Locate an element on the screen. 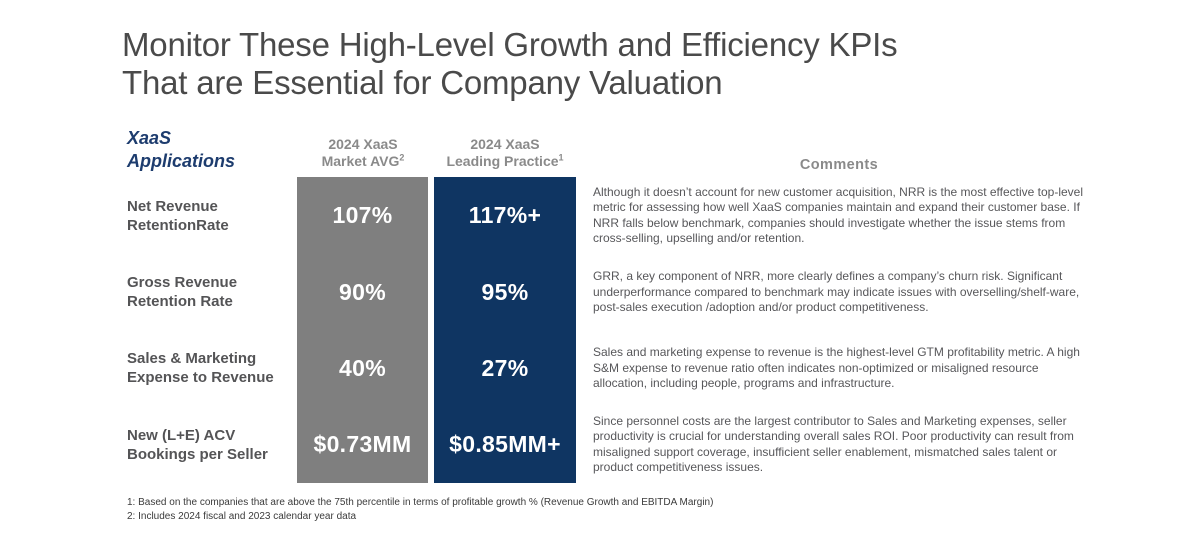  kpi-label: New (L+E) ACV Bookings per Seller is located at coordinates (197, 445).